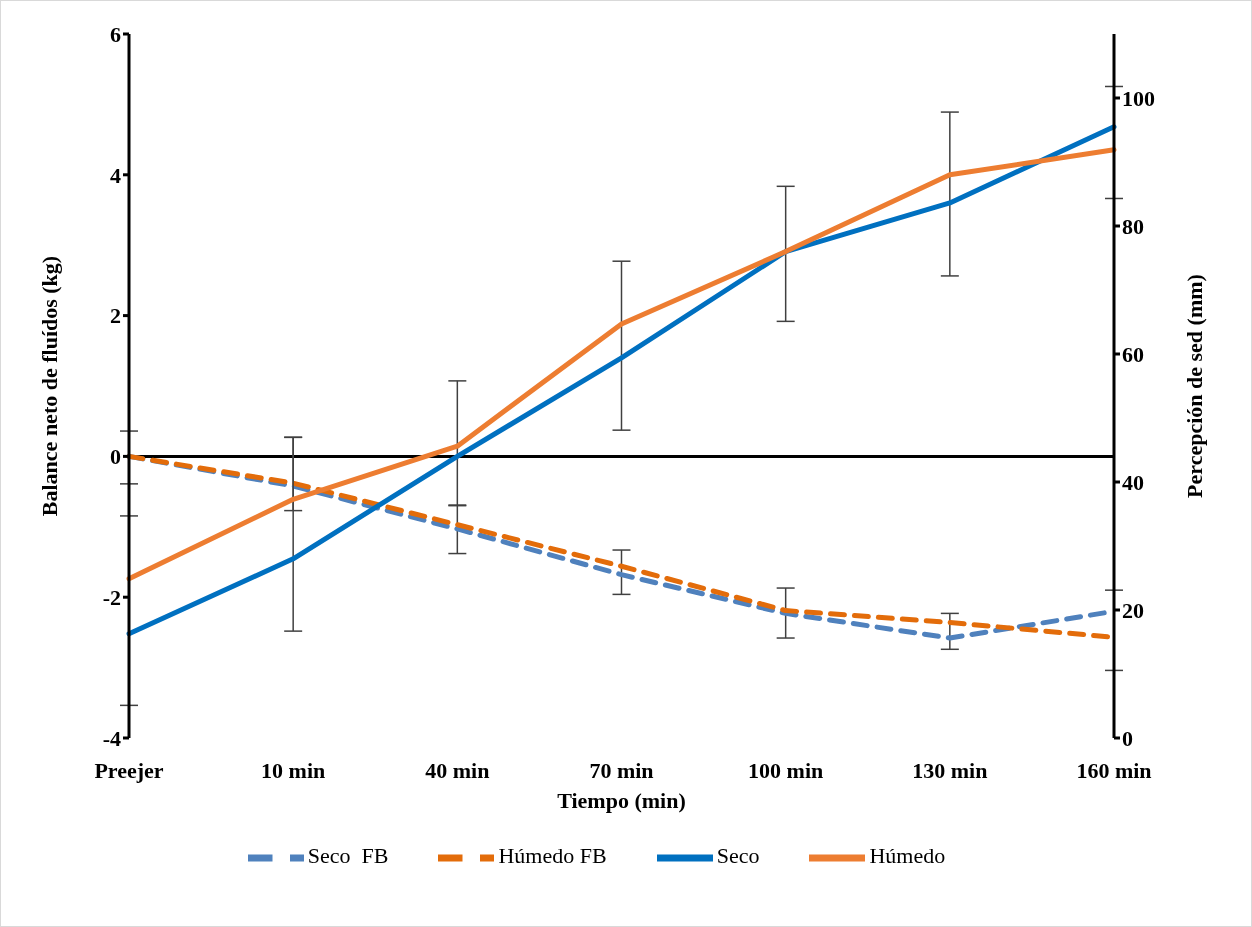 This screenshot has height=927, width=1252. What do you see at coordinates (1133, 226) in the screenshot?
I see `y2-tick-label: 80` at bounding box center [1133, 226].